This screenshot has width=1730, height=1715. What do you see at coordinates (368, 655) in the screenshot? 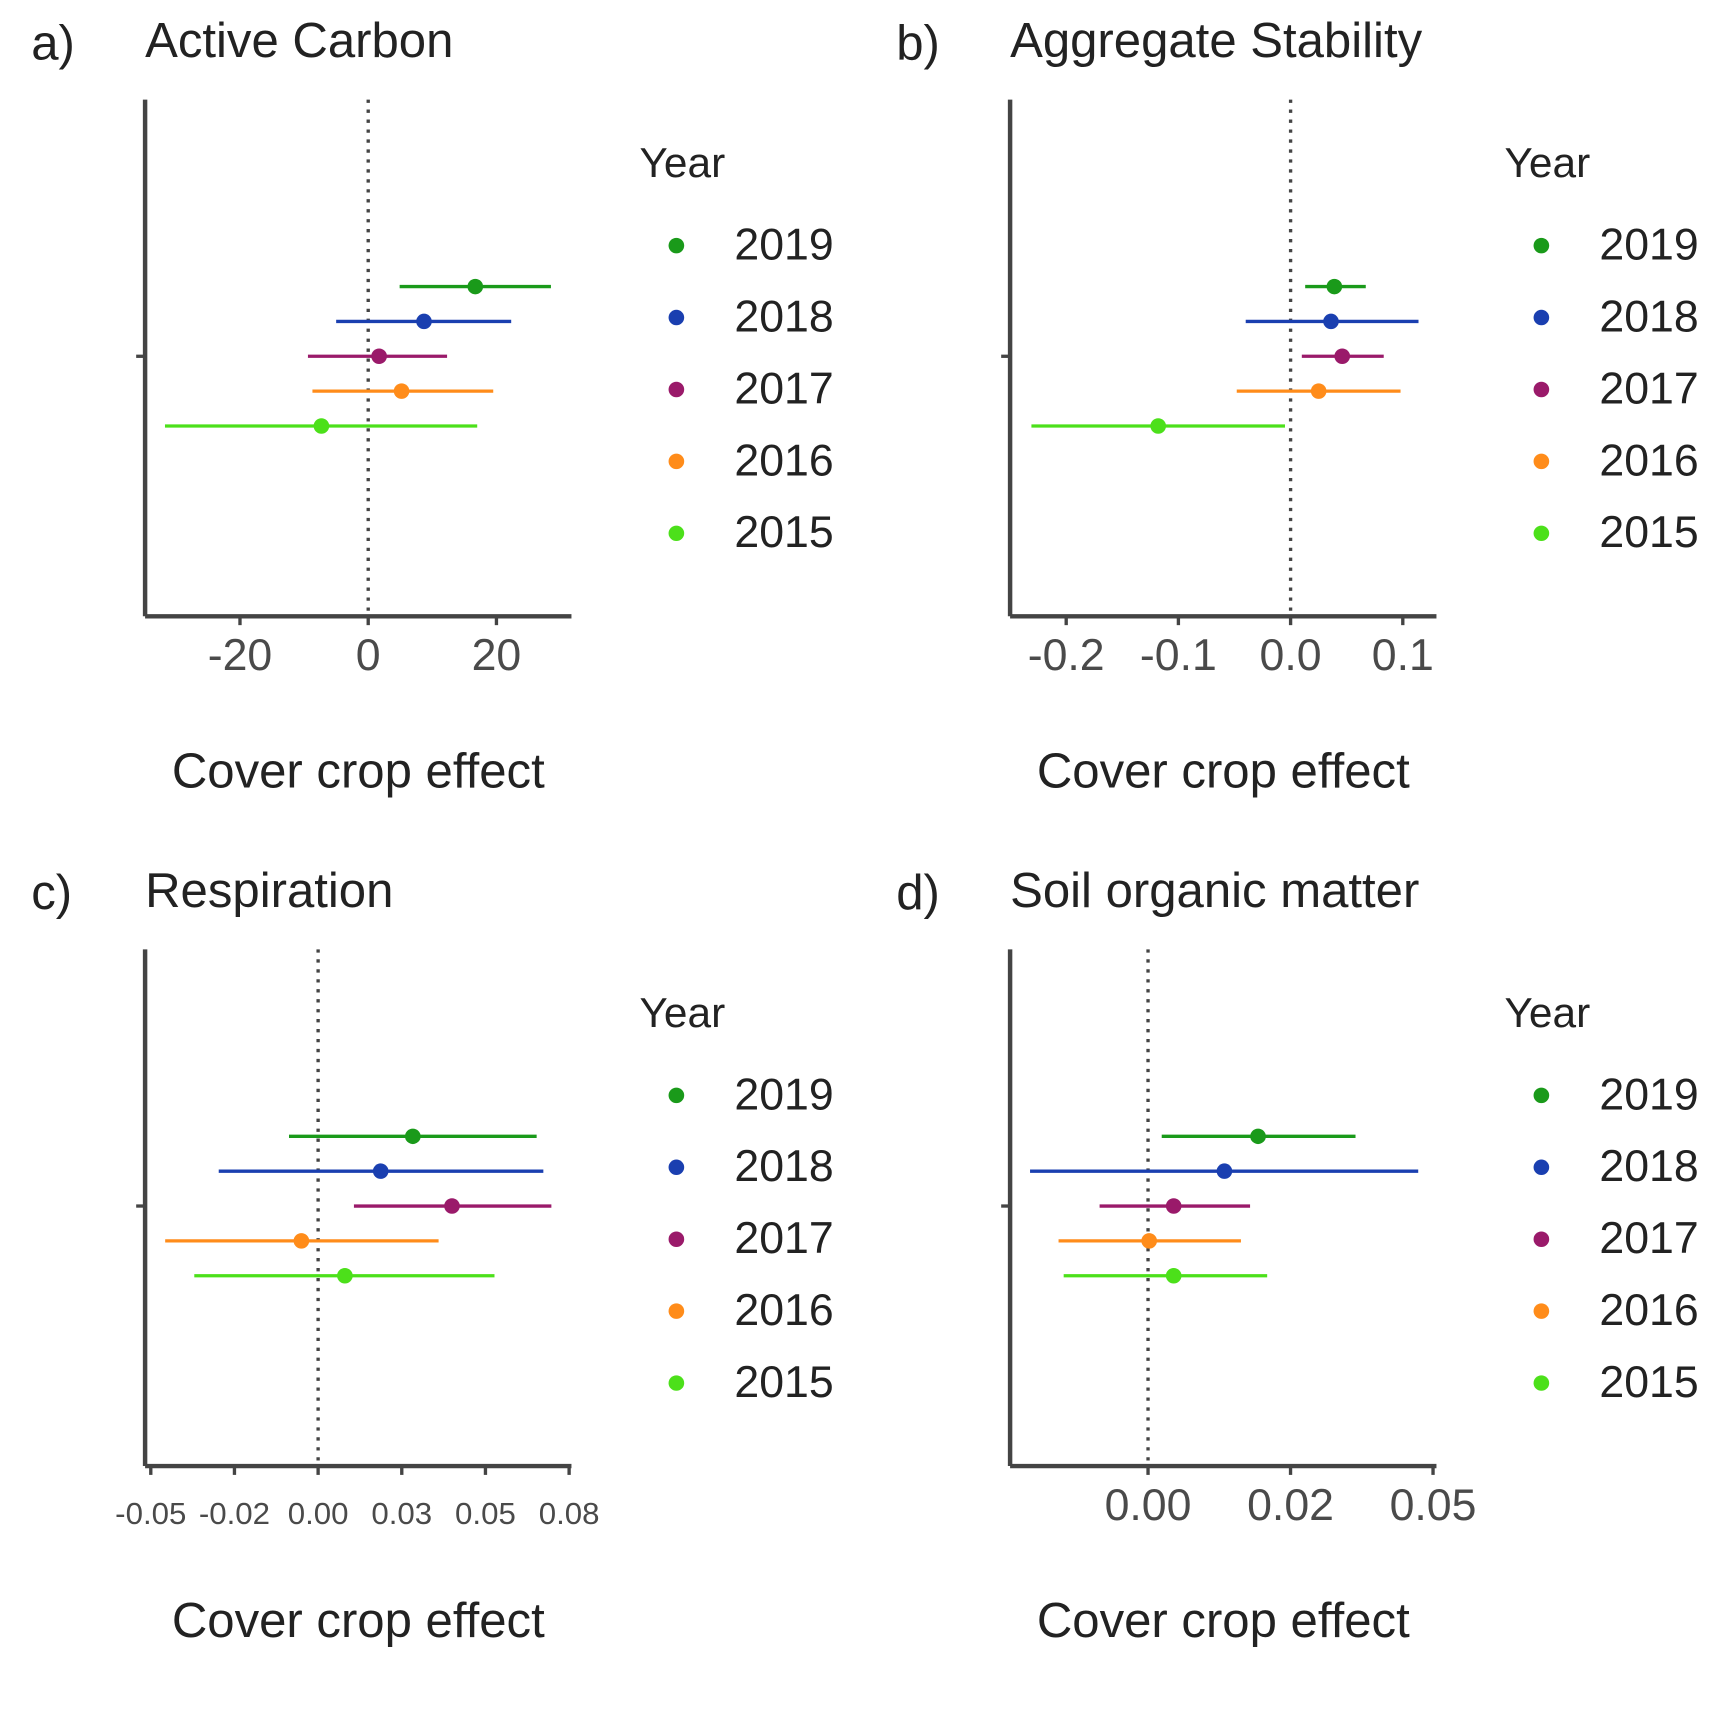
I see `x-tick-label: 0` at bounding box center [368, 655].